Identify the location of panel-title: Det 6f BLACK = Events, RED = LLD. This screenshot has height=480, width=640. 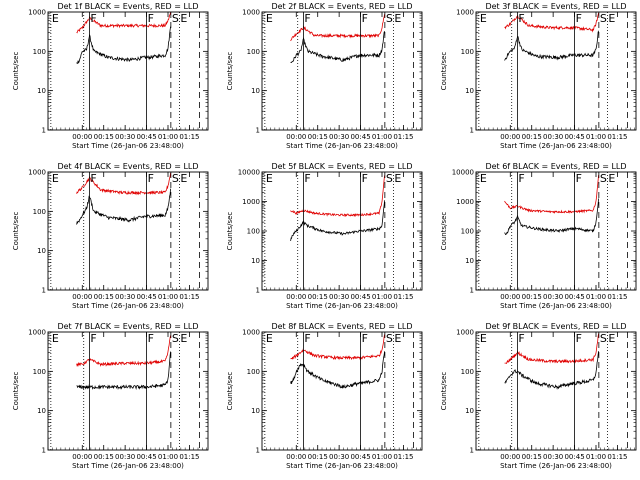
(555, 166).